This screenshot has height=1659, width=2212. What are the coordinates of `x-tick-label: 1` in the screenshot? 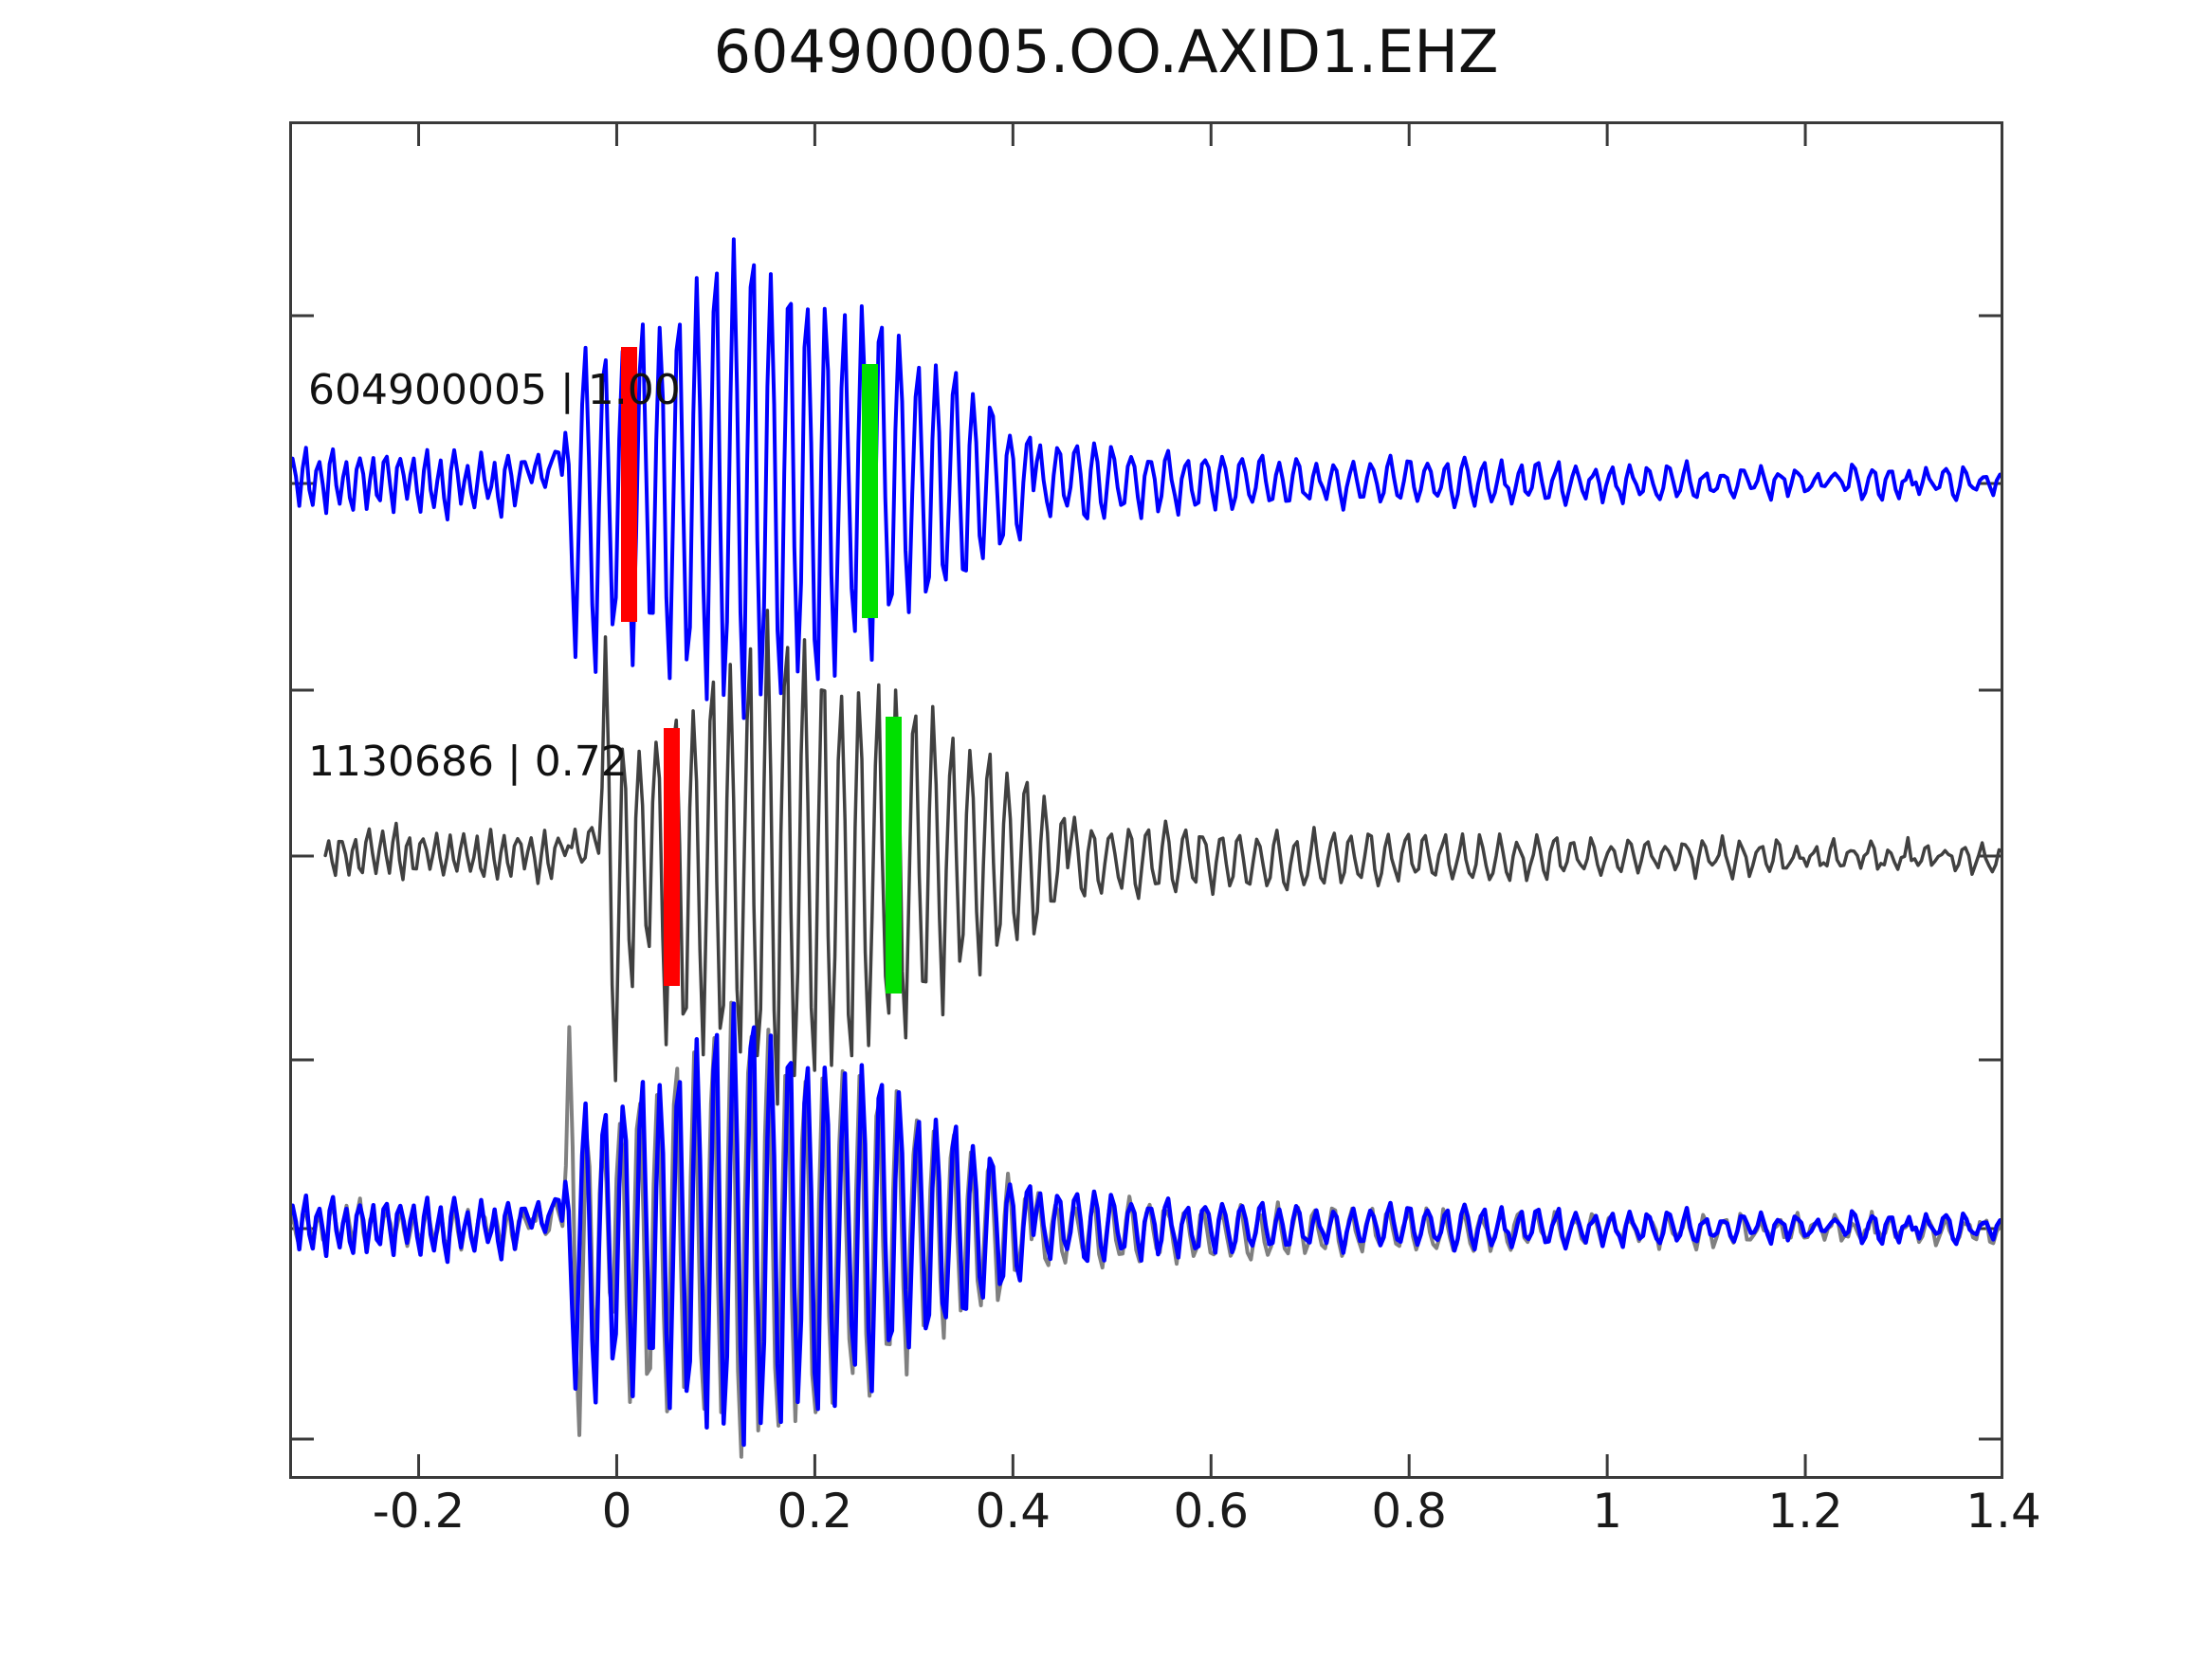 It's located at (1607, 1511).